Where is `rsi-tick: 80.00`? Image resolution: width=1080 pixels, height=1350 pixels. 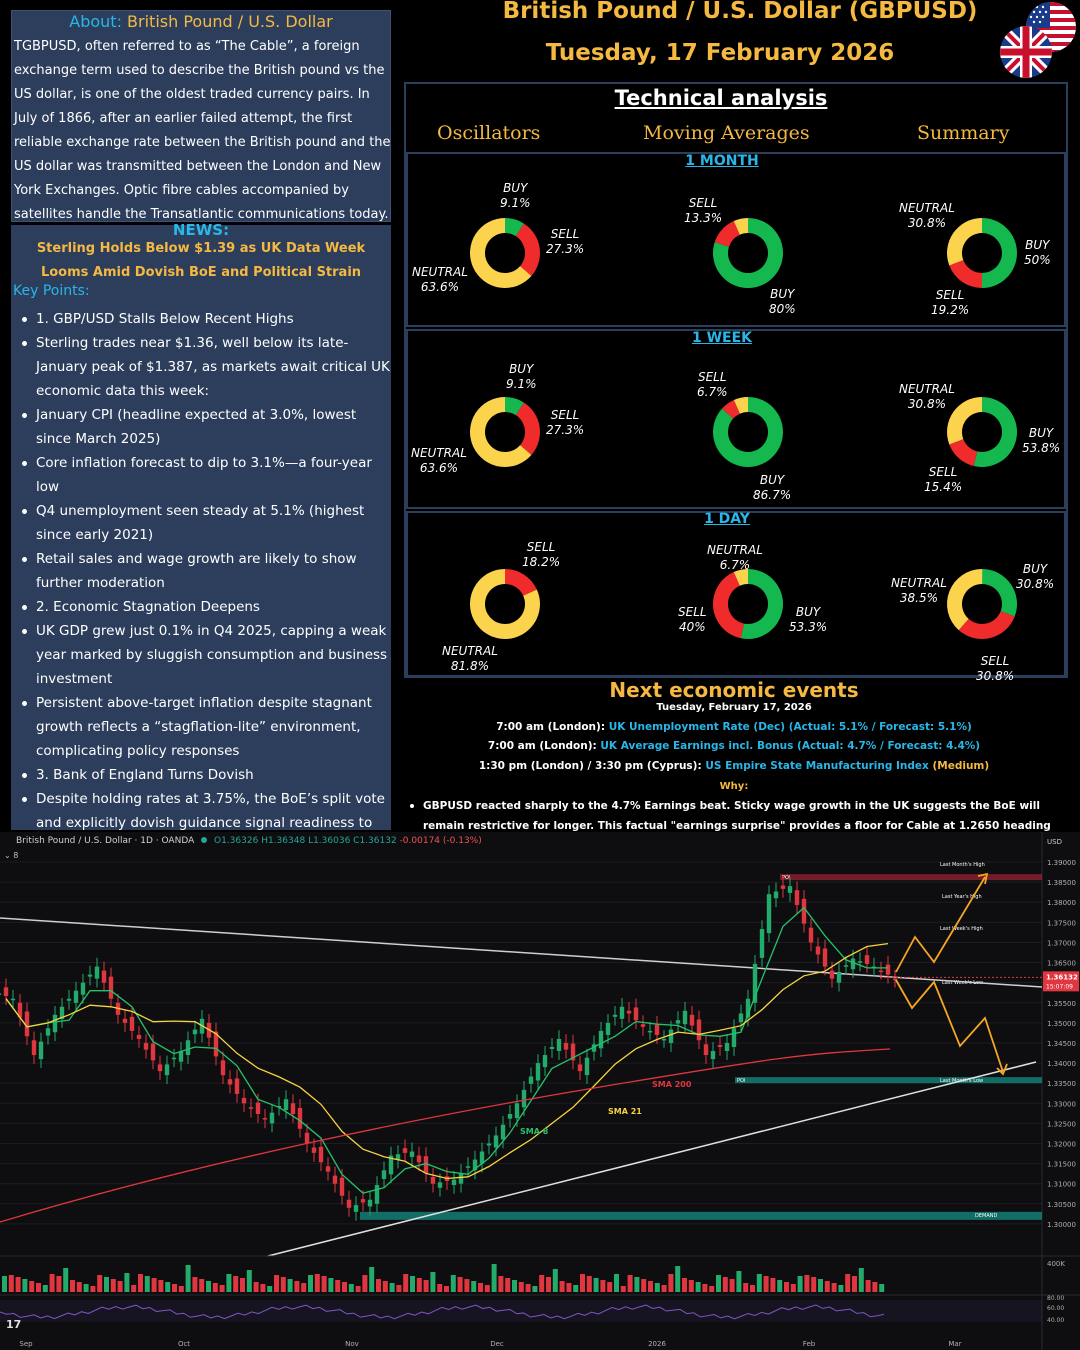 rsi-tick: 80.00 is located at coordinates (1055, 1298).